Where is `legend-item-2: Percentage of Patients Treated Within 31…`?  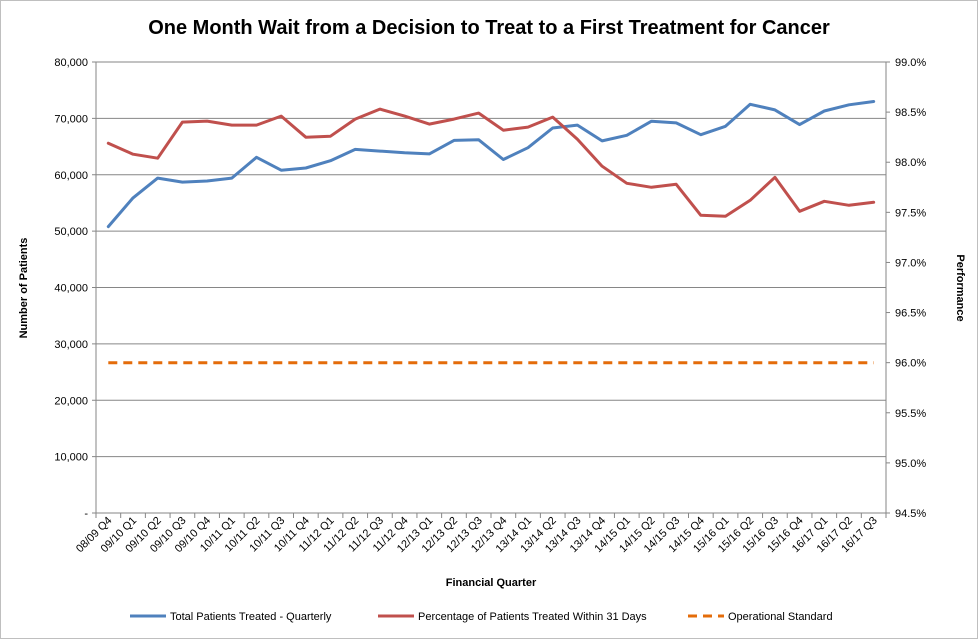 legend-item-2: Percentage of Patients Treated Within 31… is located at coordinates (512, 617).